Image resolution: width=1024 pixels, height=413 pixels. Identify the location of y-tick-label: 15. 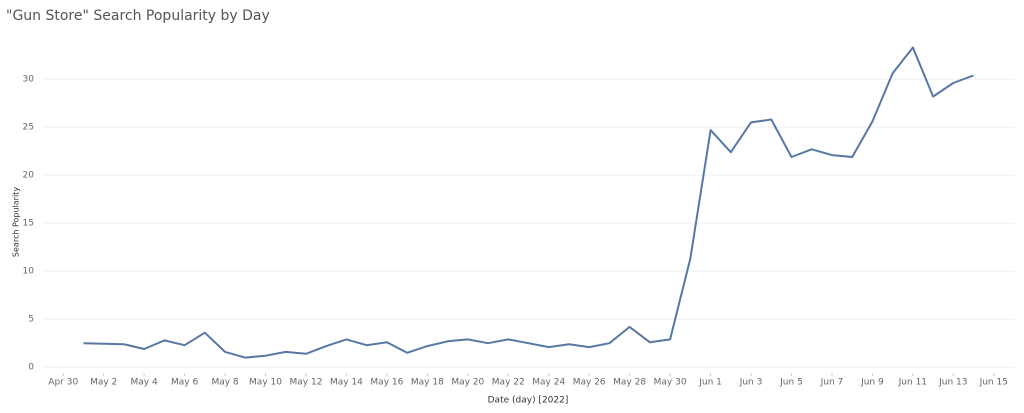
(28, 224).